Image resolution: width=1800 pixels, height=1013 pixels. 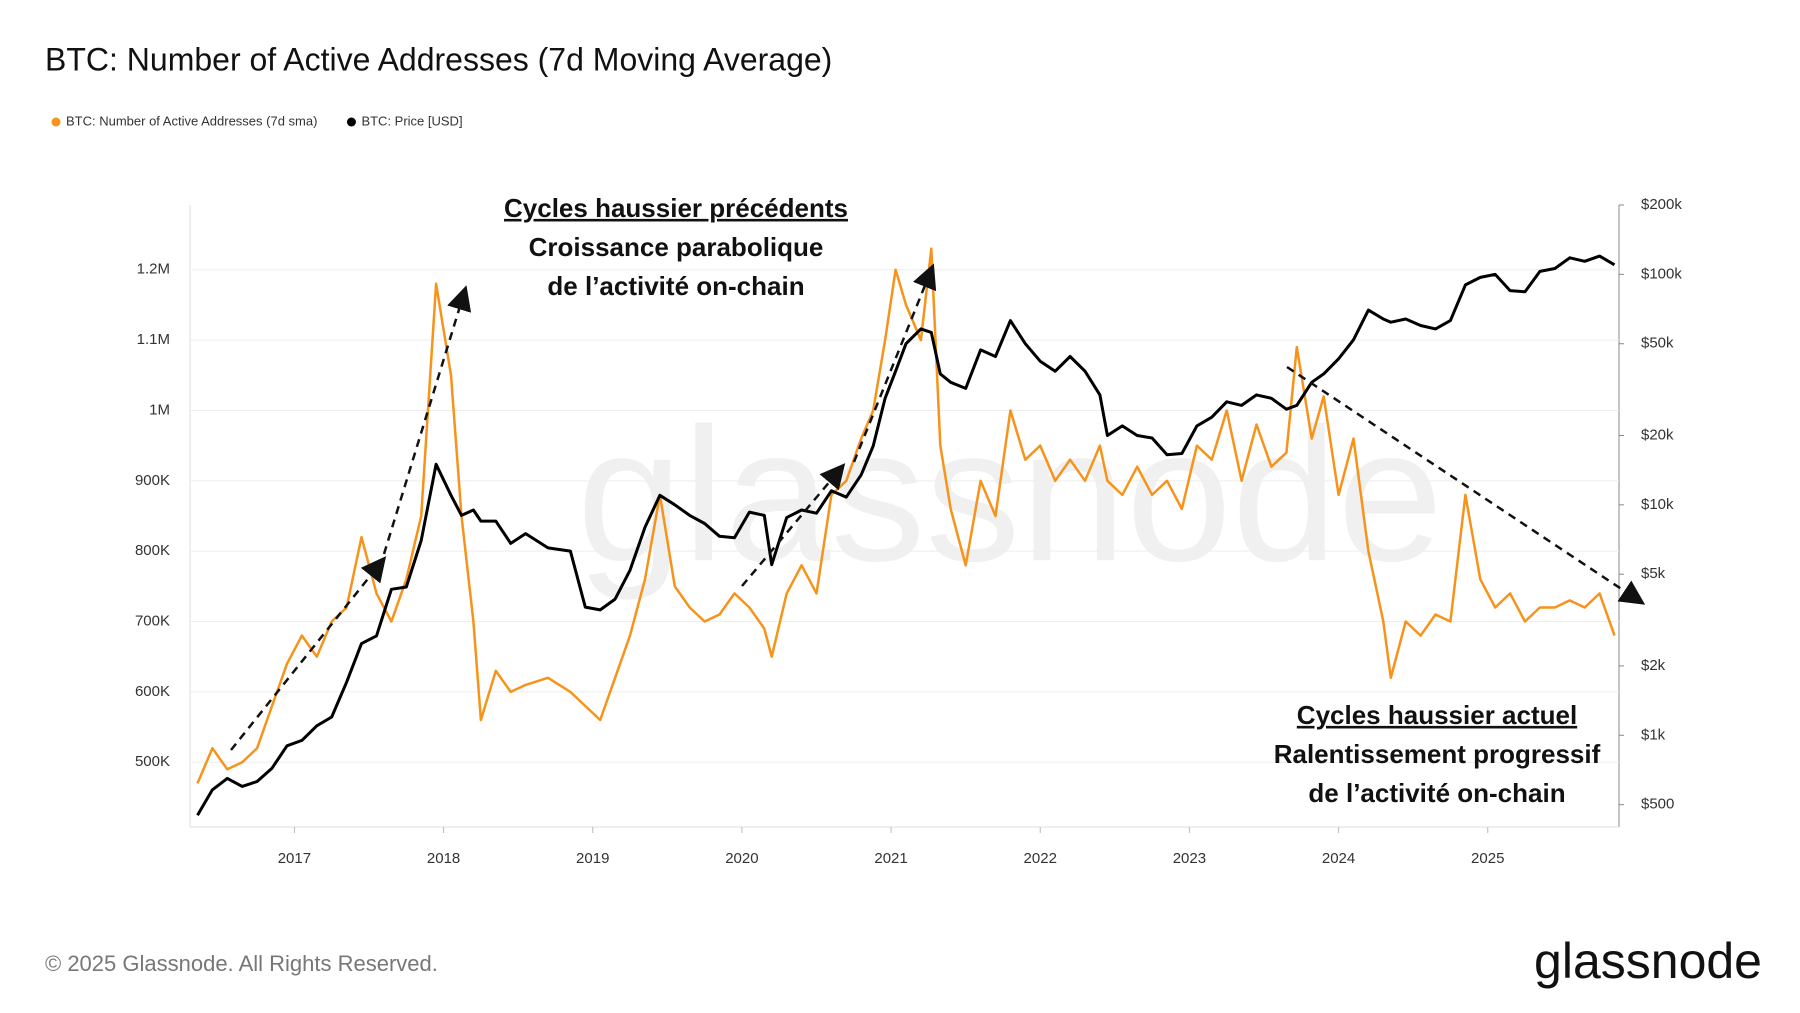 I want to click on footer: © 2025 Glassnode. All Rights Reserved., so click(x=241, y=963).